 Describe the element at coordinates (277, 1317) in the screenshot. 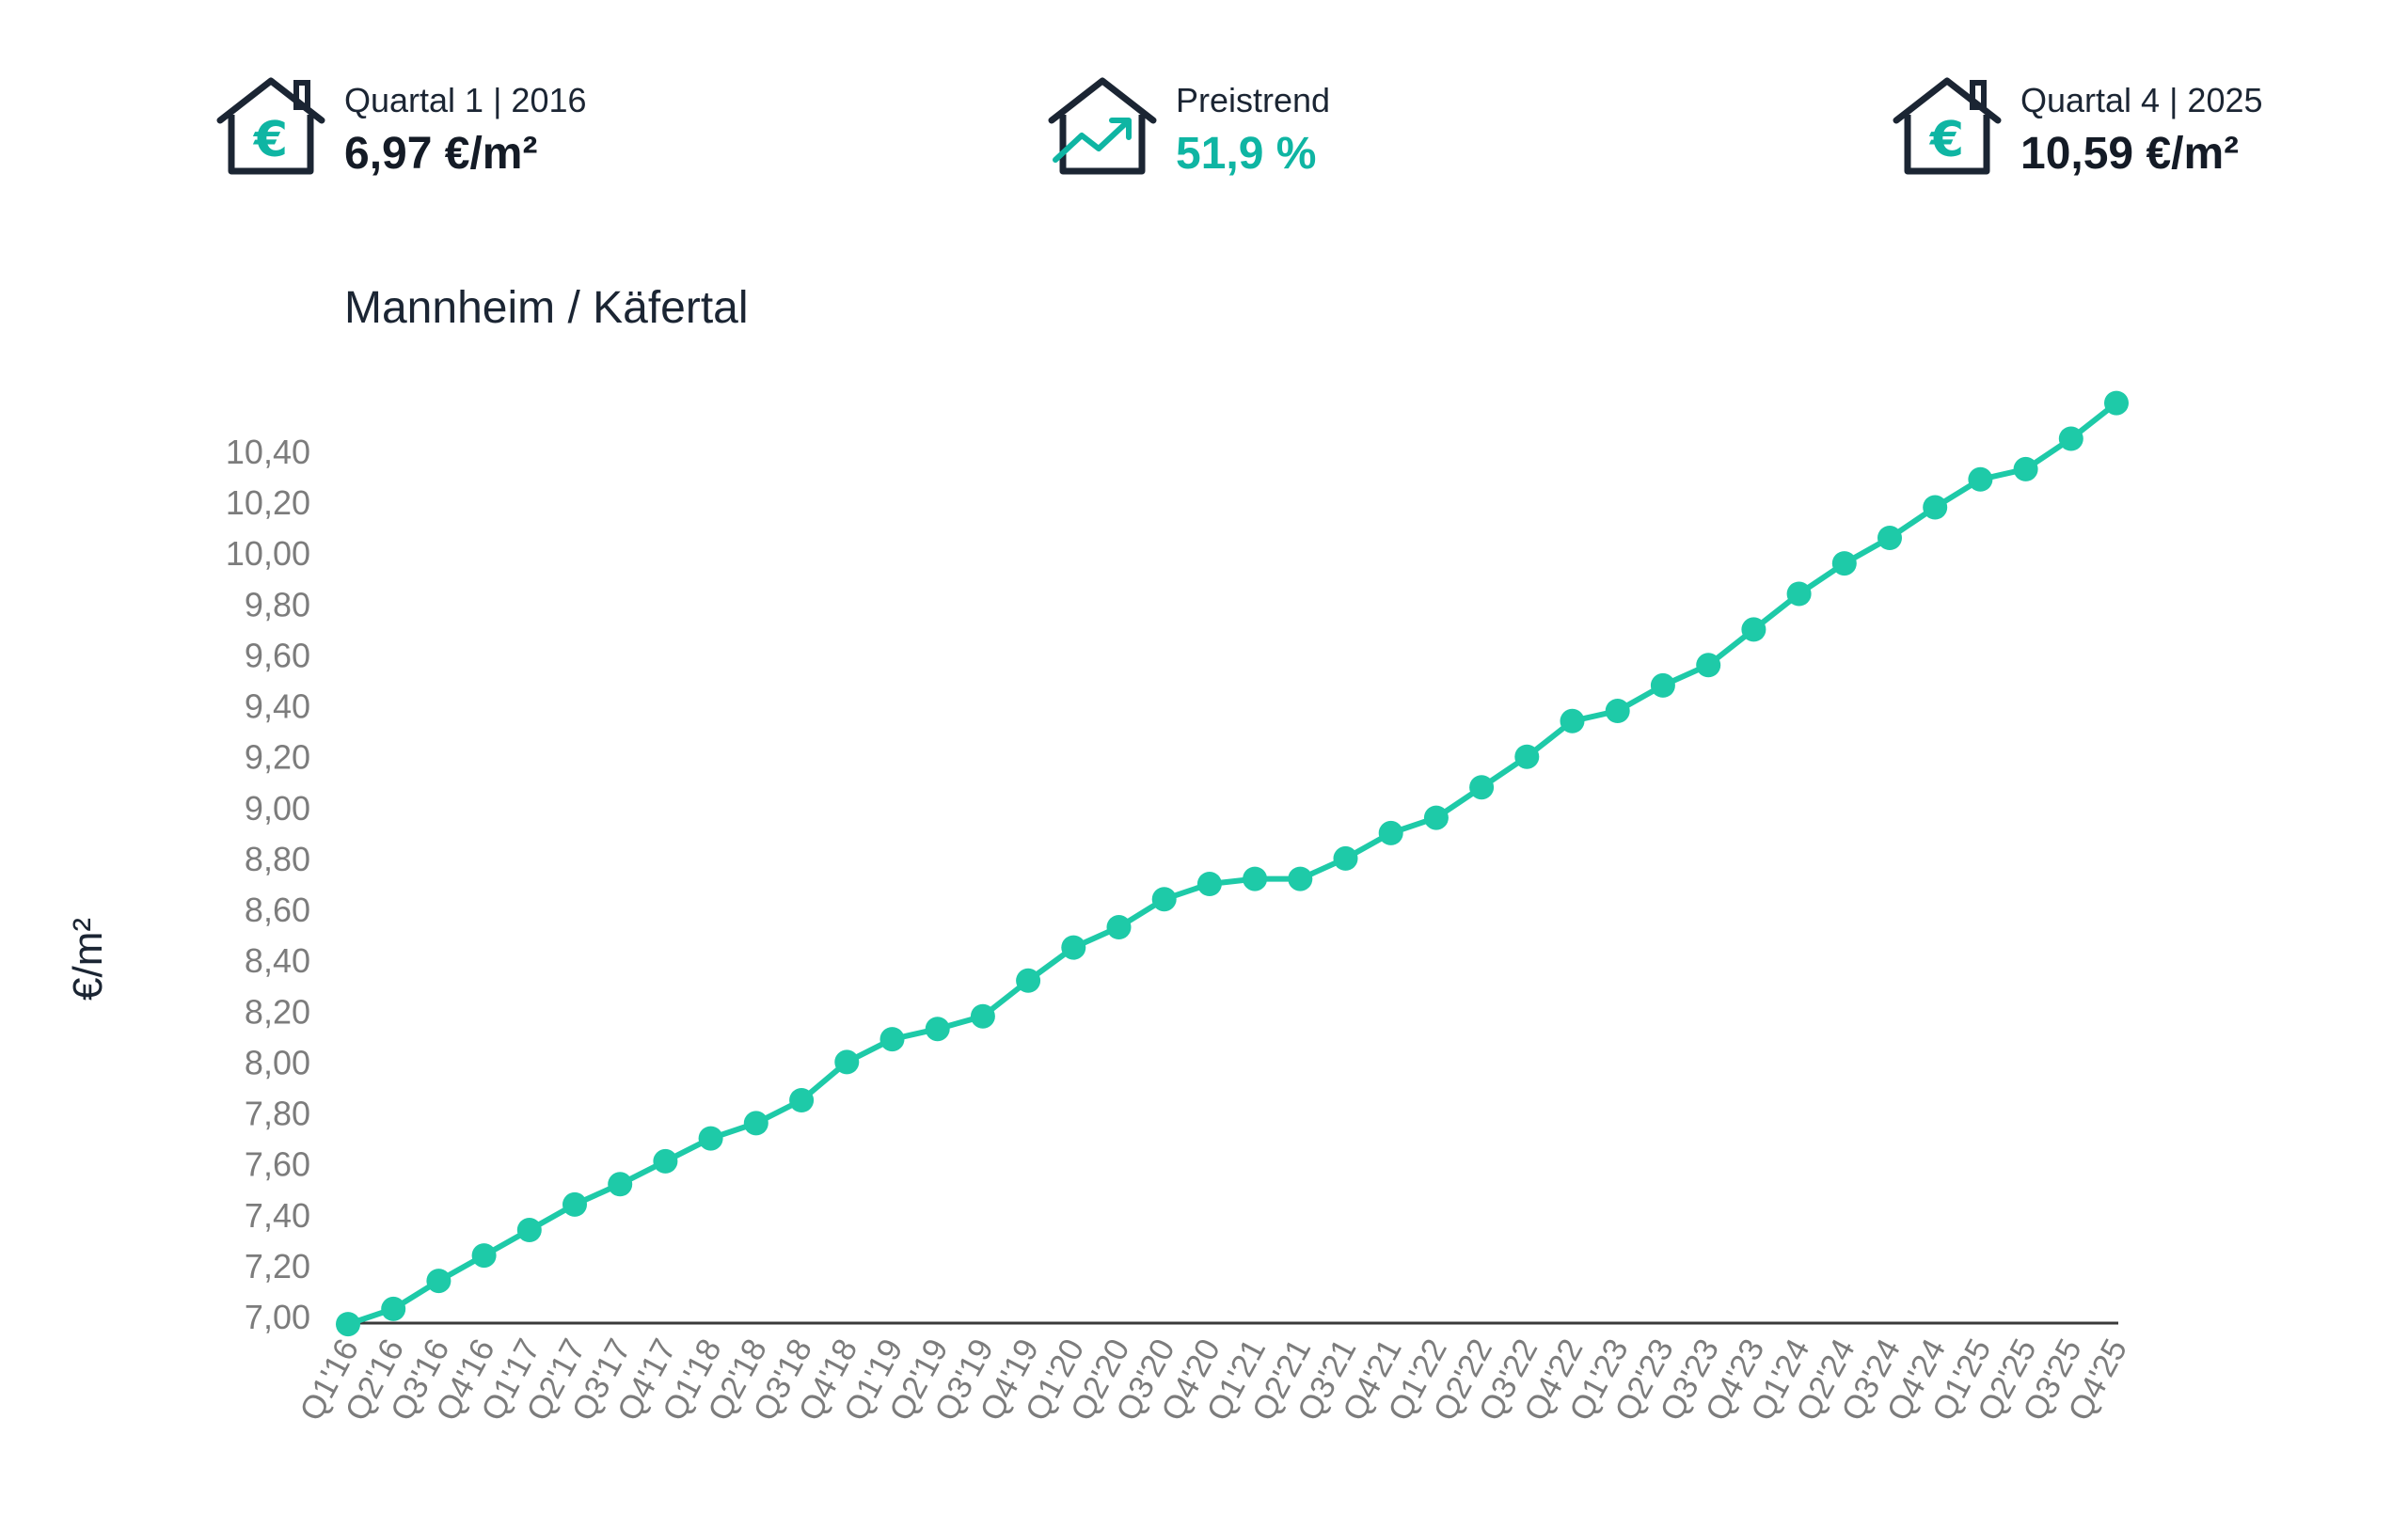

I see `y-tick-label: 7,00` at that location.